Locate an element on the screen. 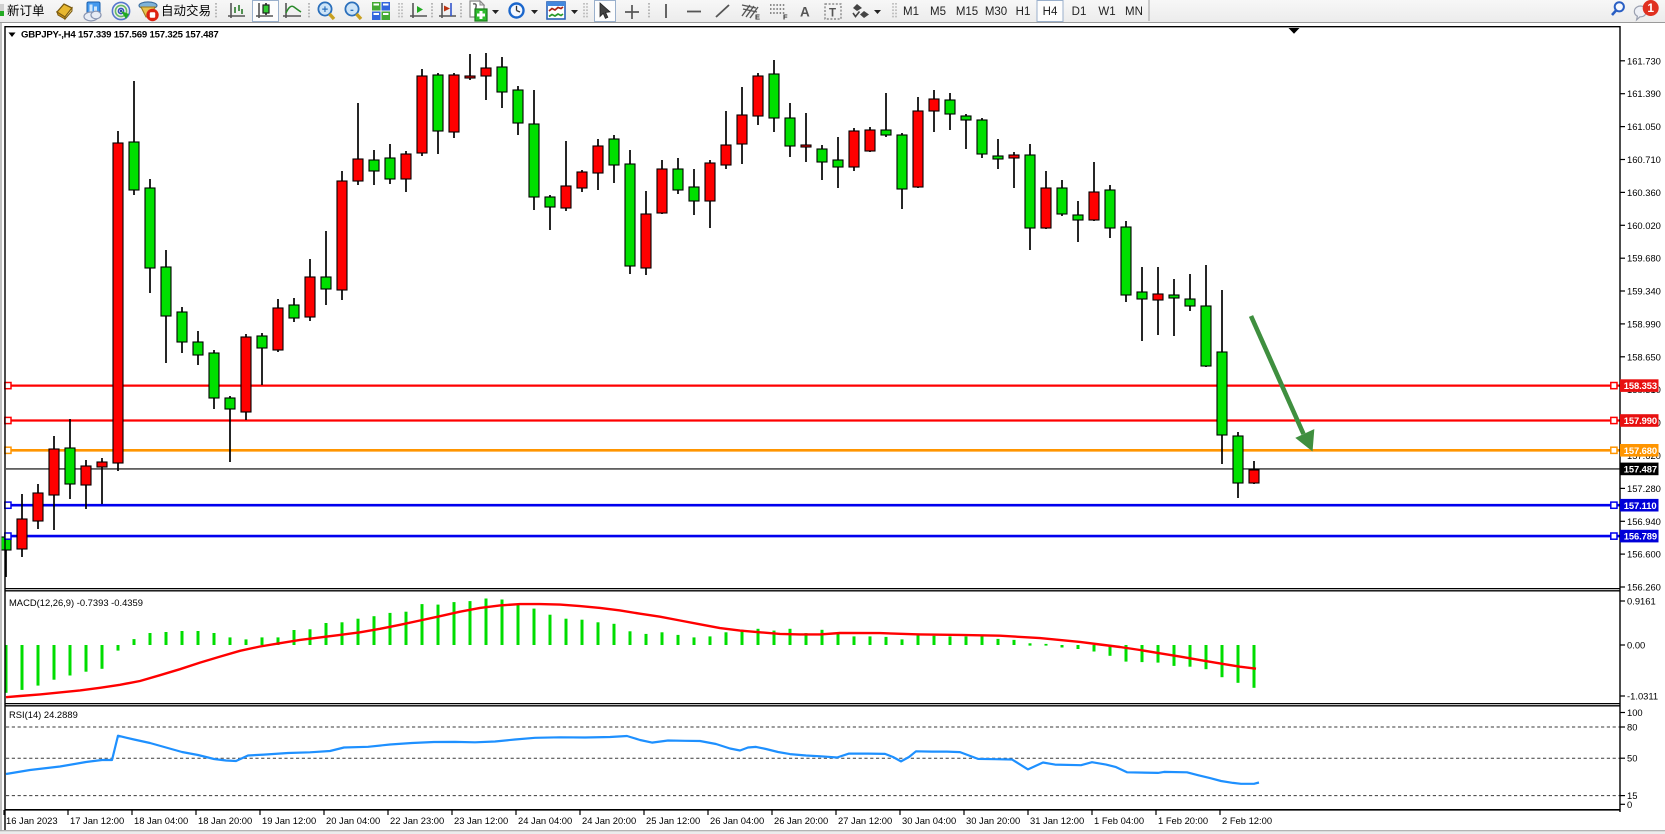 Image resolution: width=1665 pixels, height=834 pixels. svg-text: MACD(12,26,9) -0.7393 -0.4359 is located at coordinates (76, 602).